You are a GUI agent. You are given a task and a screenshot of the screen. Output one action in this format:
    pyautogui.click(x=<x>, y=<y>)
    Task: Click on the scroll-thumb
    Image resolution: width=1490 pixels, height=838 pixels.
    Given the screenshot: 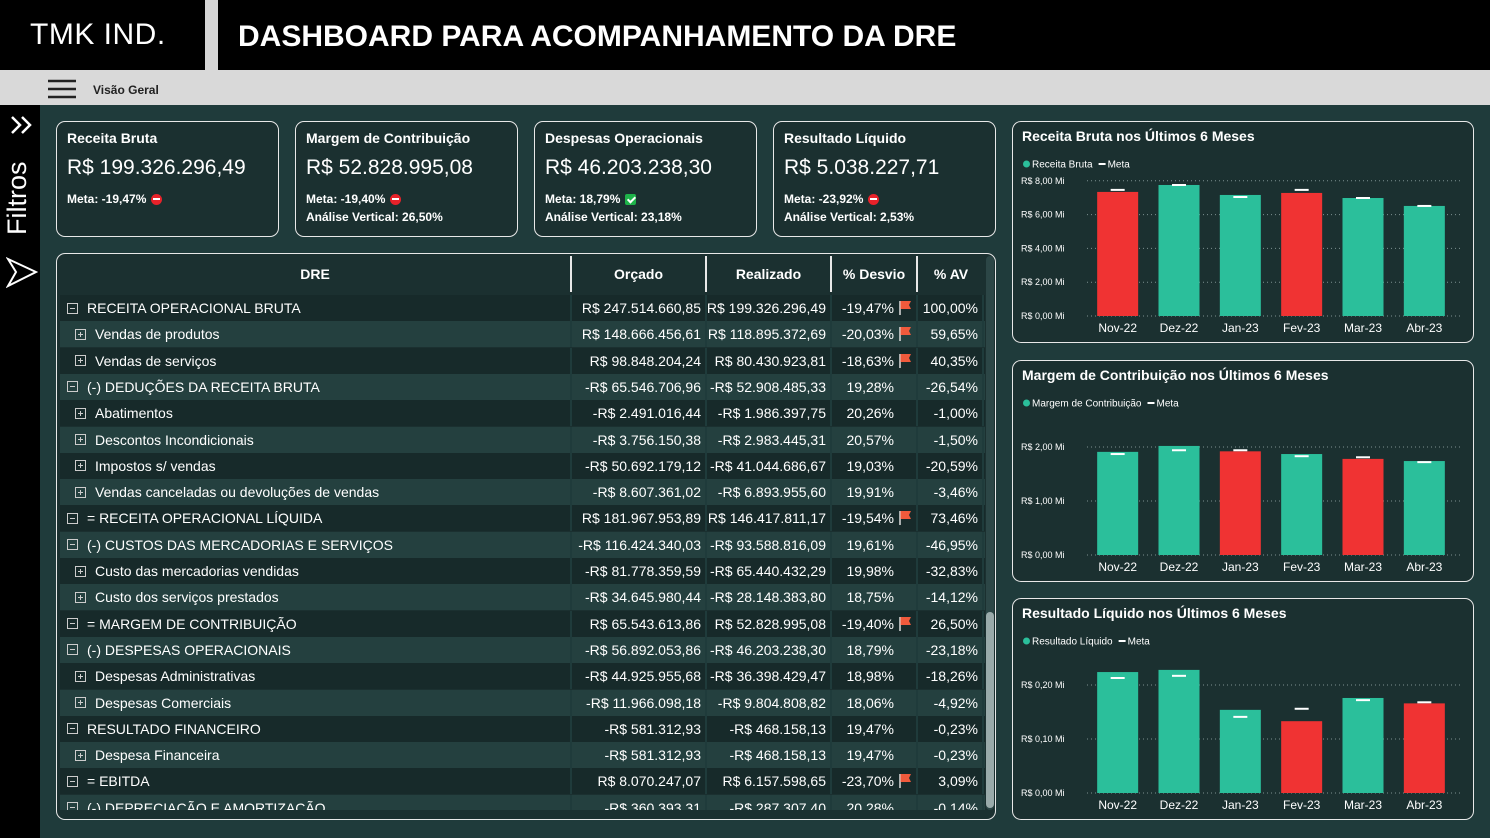 What is the action you would take?
    pyautogui.click(x=990, y=710)
    